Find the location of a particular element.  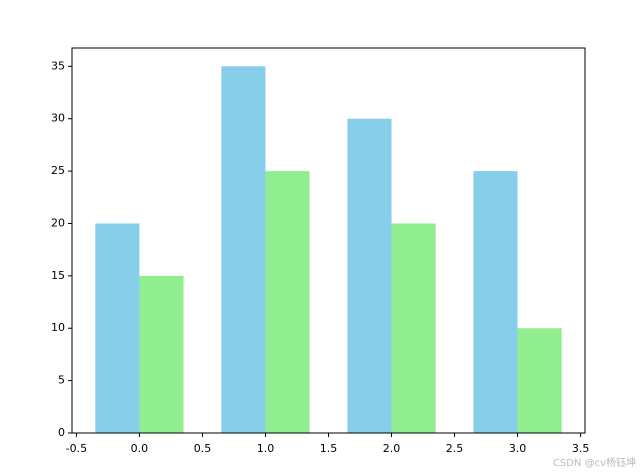

x-tick-label: 1.0 is located at coordinates (266, 448).